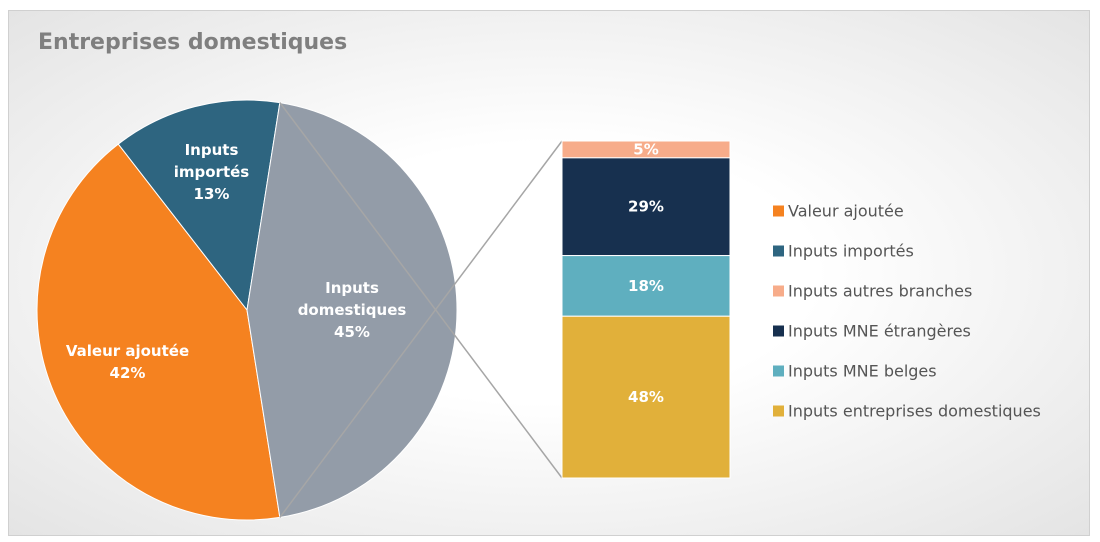  I want to click on data-label: Valeur ajoutée 42%, so click(128, 362).